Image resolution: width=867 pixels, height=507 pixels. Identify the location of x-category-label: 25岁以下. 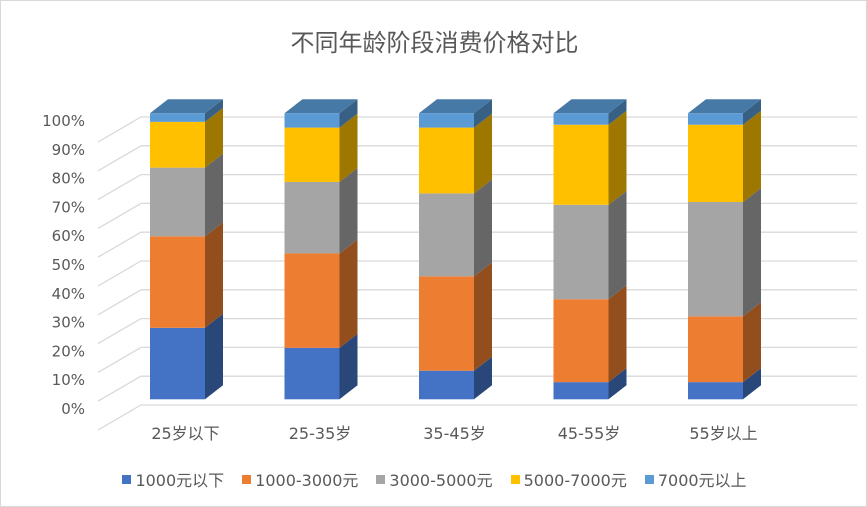
(185, 433).